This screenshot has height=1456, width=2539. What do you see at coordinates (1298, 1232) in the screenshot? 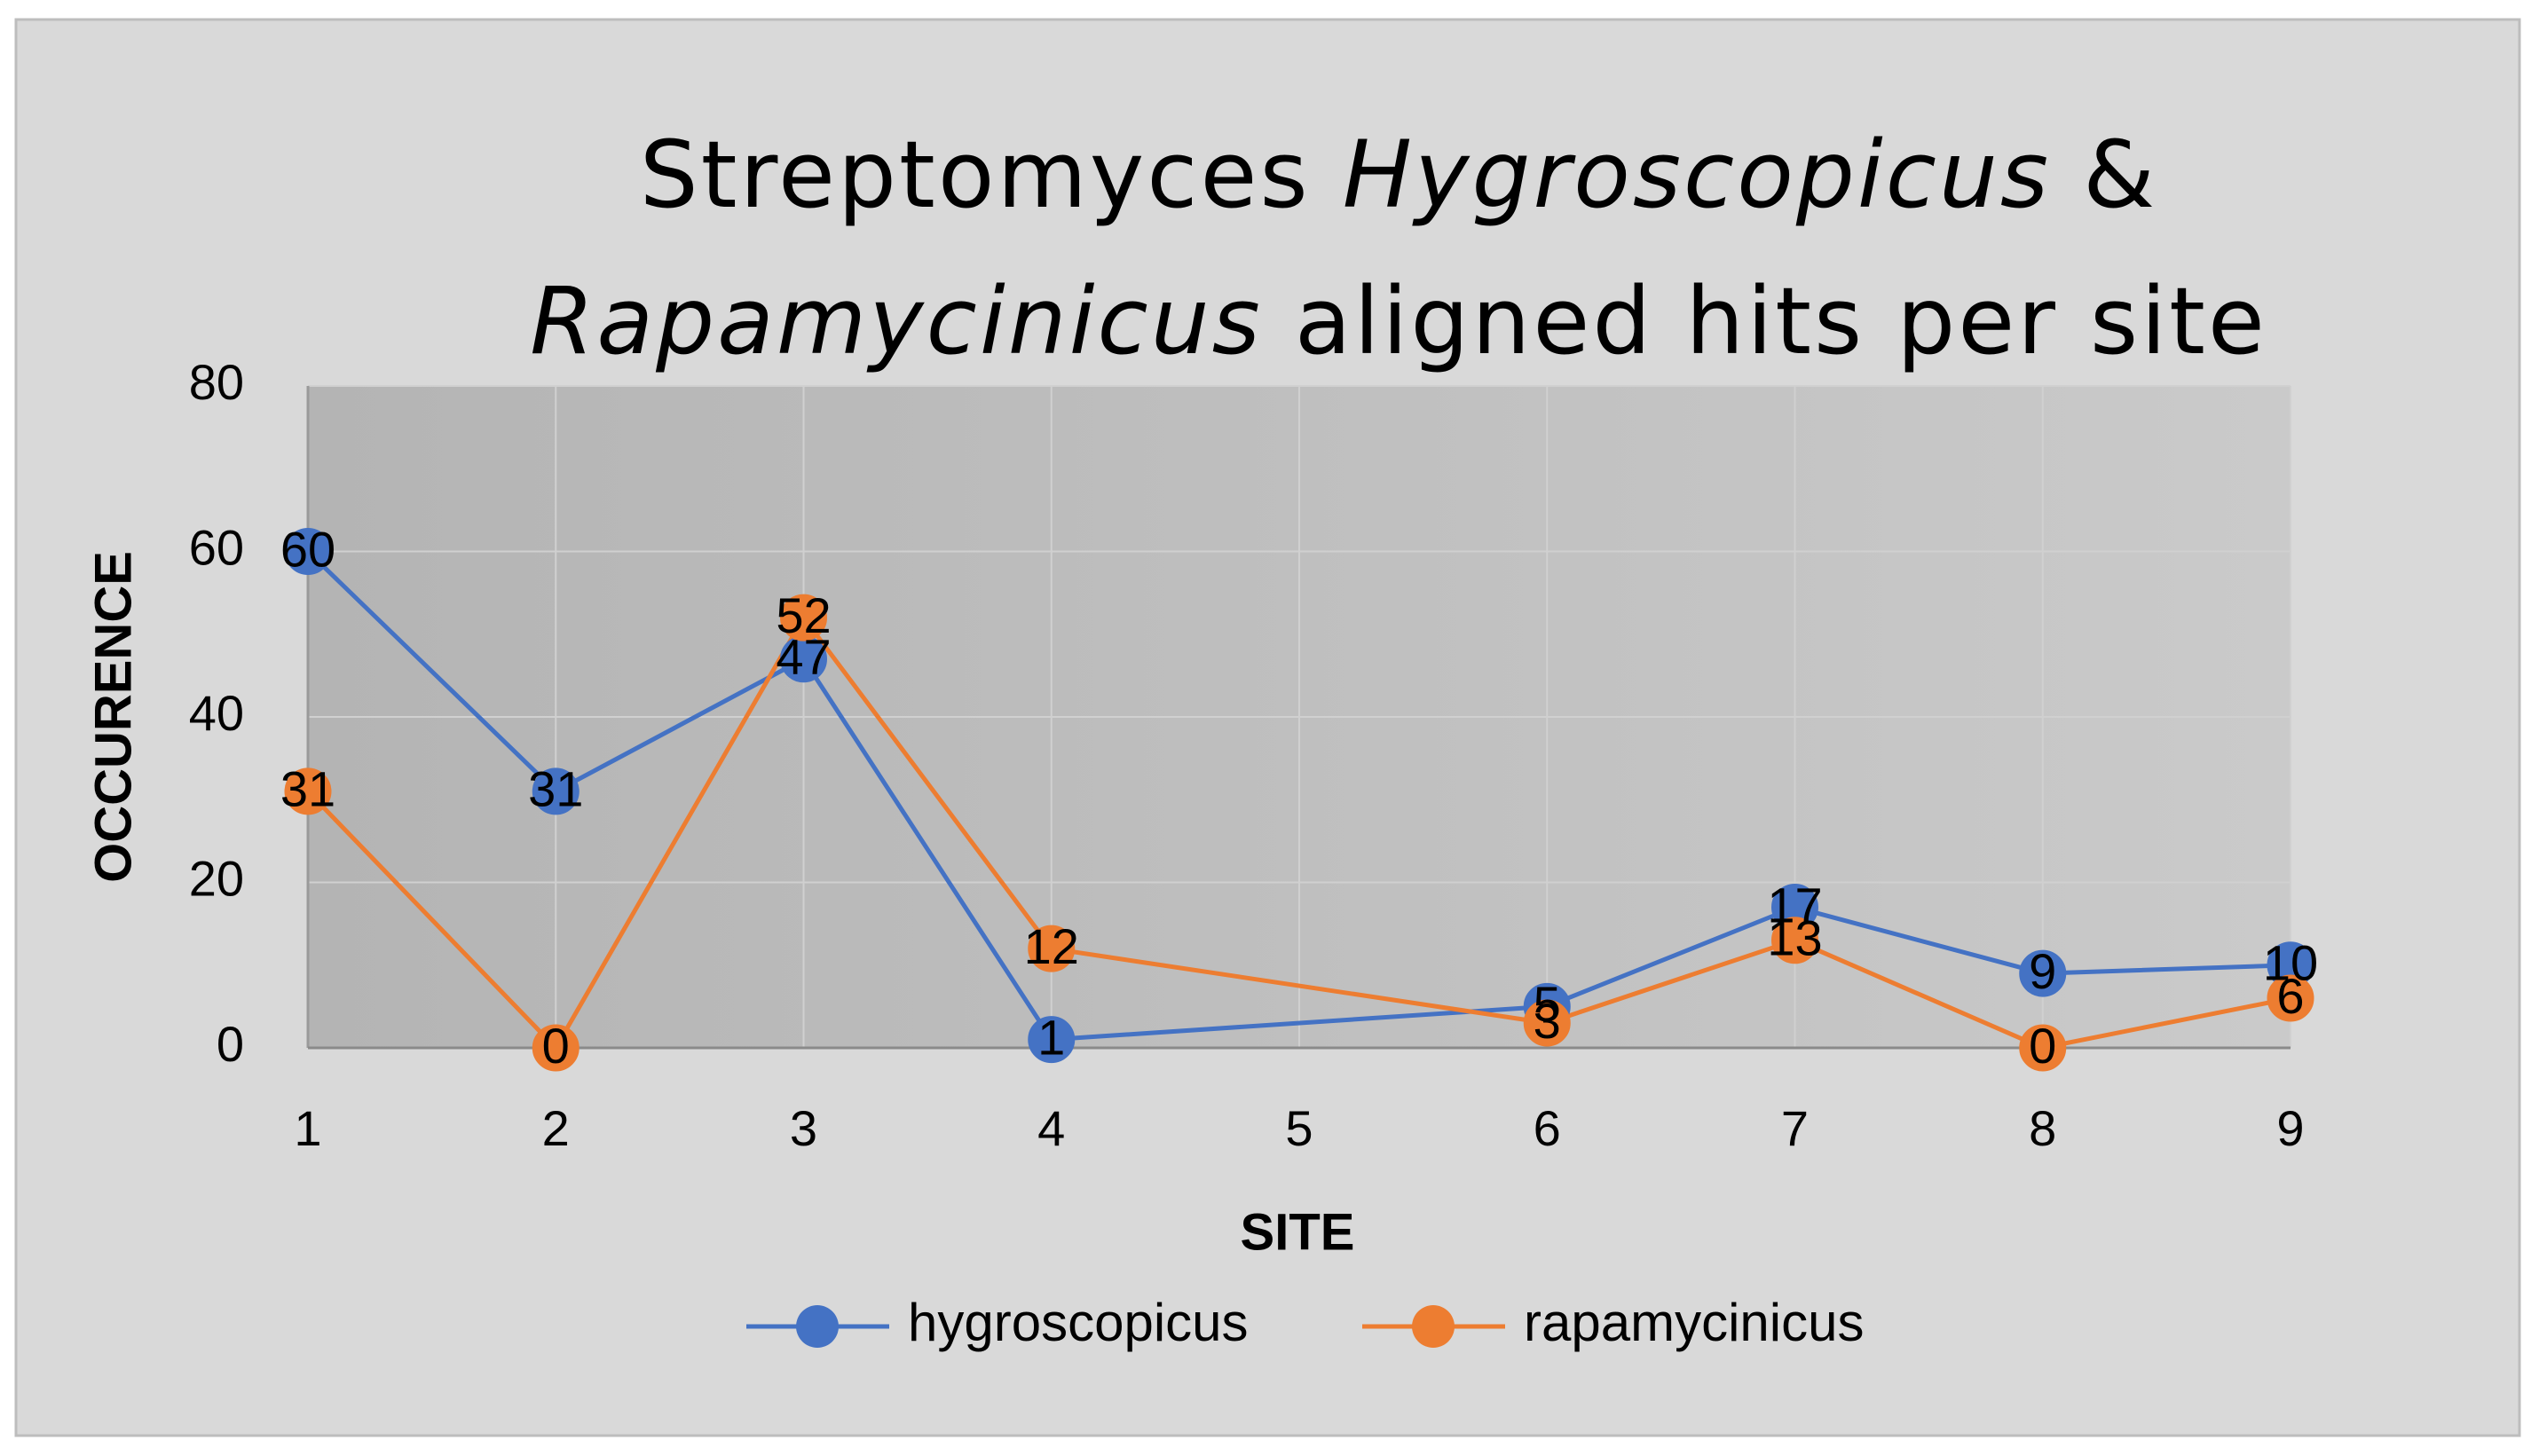
I see `x-axis-title: SITE` at bounding box center [1298, 1232].